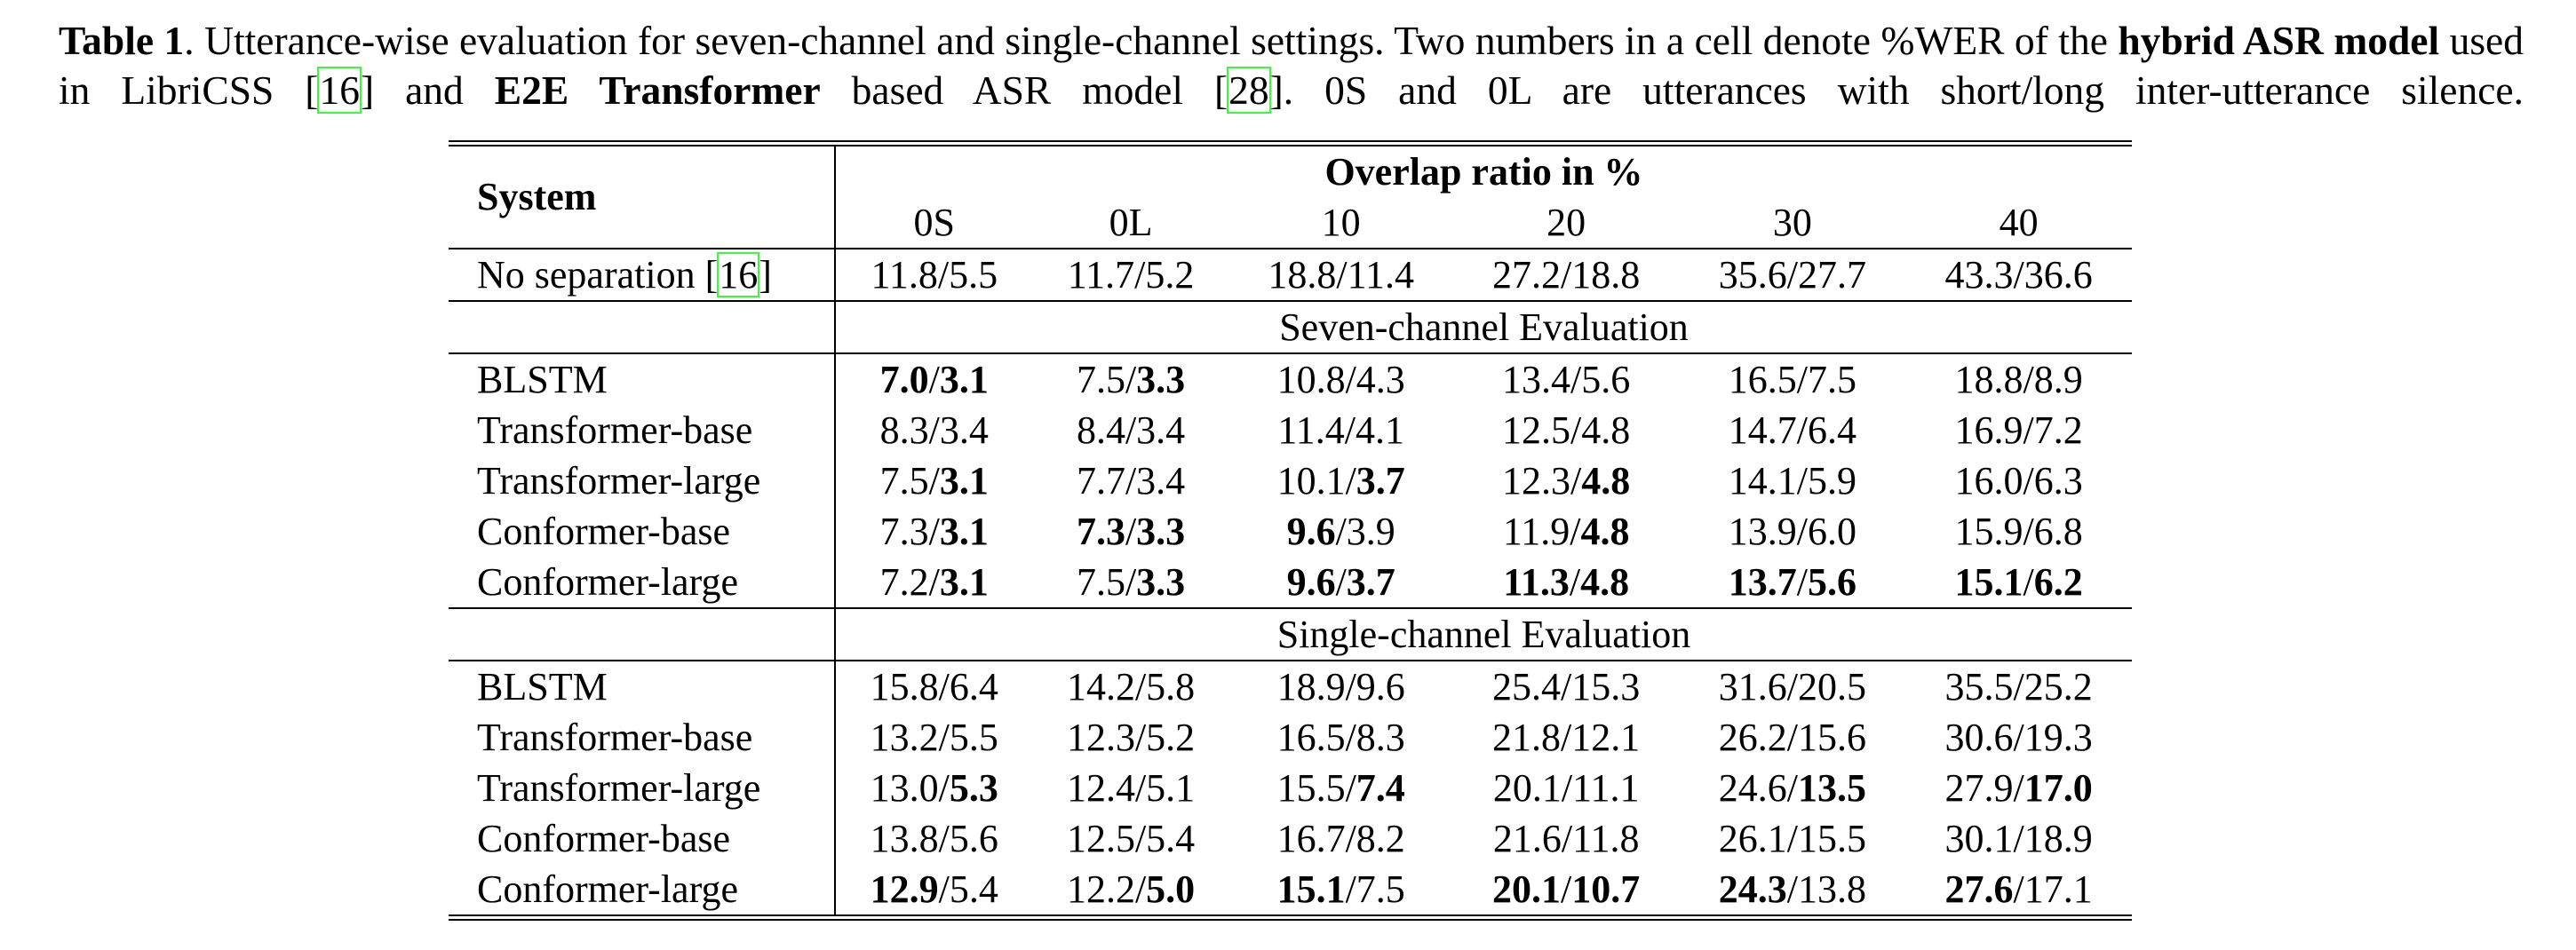  I want to click on row-label: Transformer-large, so click(642, 788).